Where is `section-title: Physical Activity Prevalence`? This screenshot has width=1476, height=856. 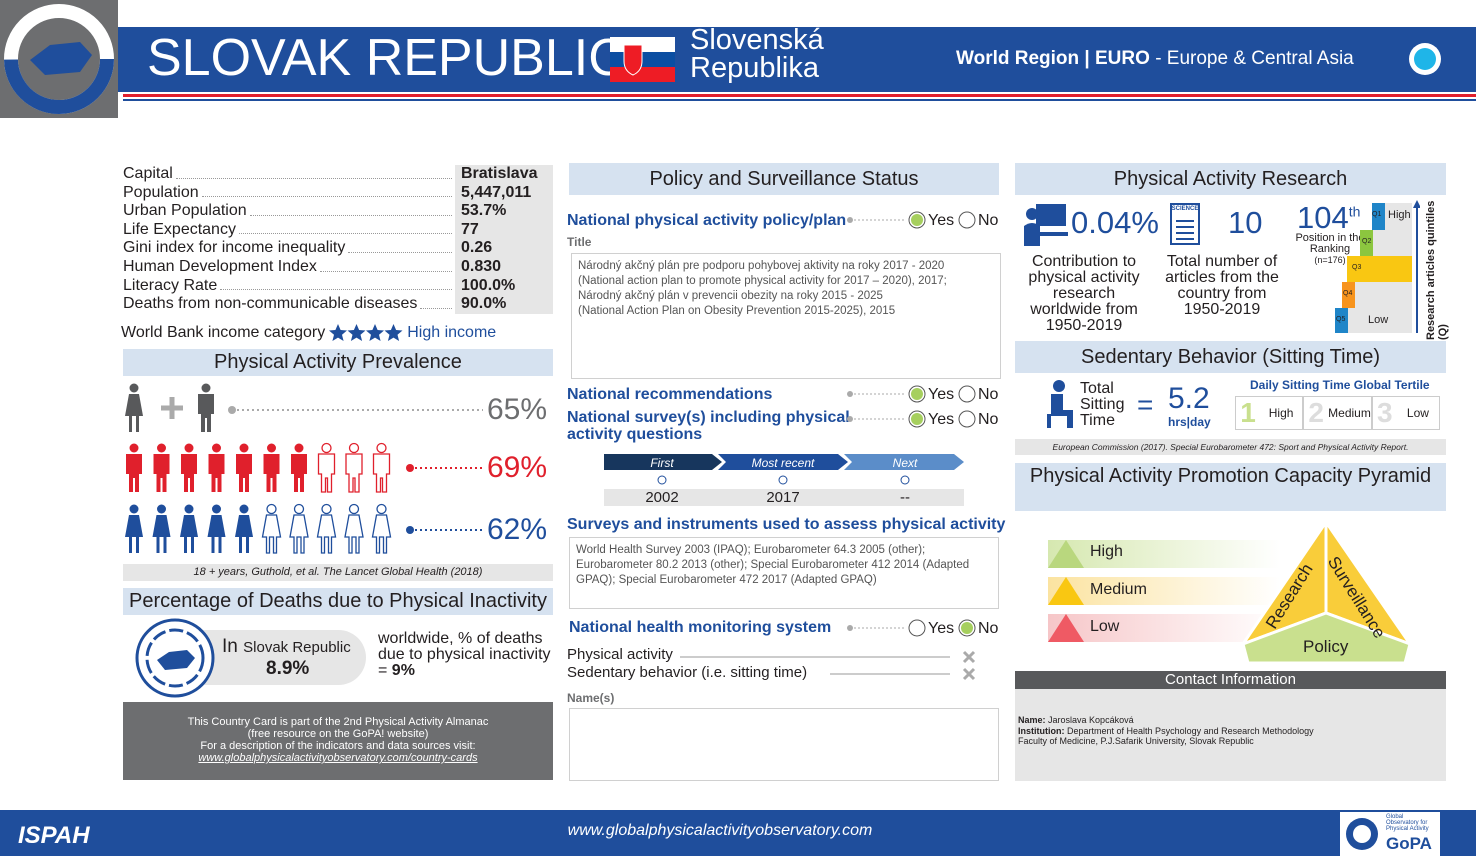 section-title: Physical Activity Prevalence is located at coordinates (338, 362).